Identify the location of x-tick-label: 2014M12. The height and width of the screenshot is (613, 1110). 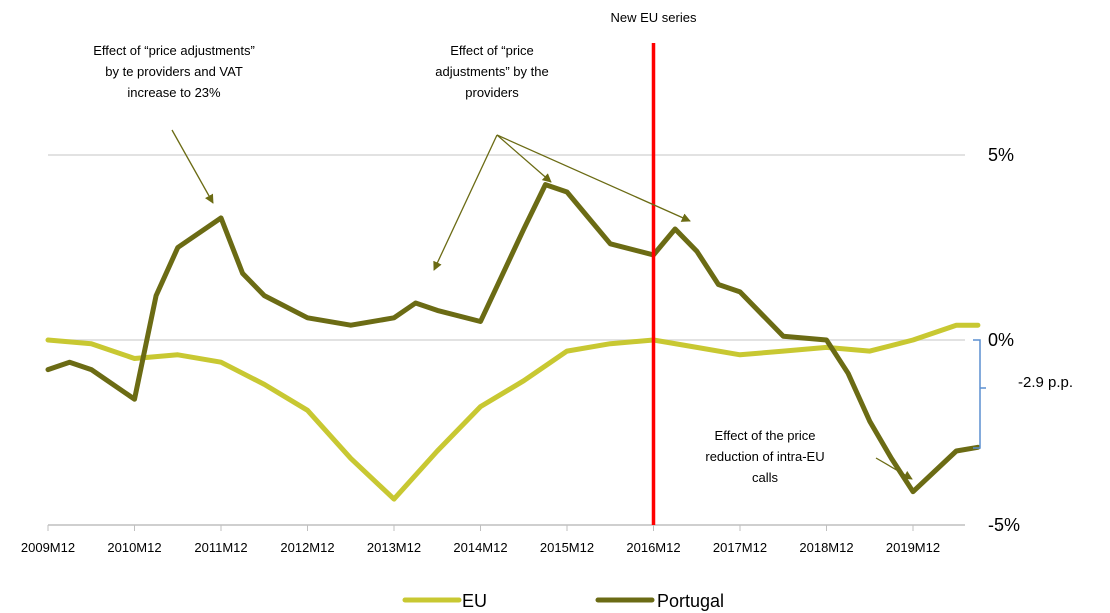
(480, 547).